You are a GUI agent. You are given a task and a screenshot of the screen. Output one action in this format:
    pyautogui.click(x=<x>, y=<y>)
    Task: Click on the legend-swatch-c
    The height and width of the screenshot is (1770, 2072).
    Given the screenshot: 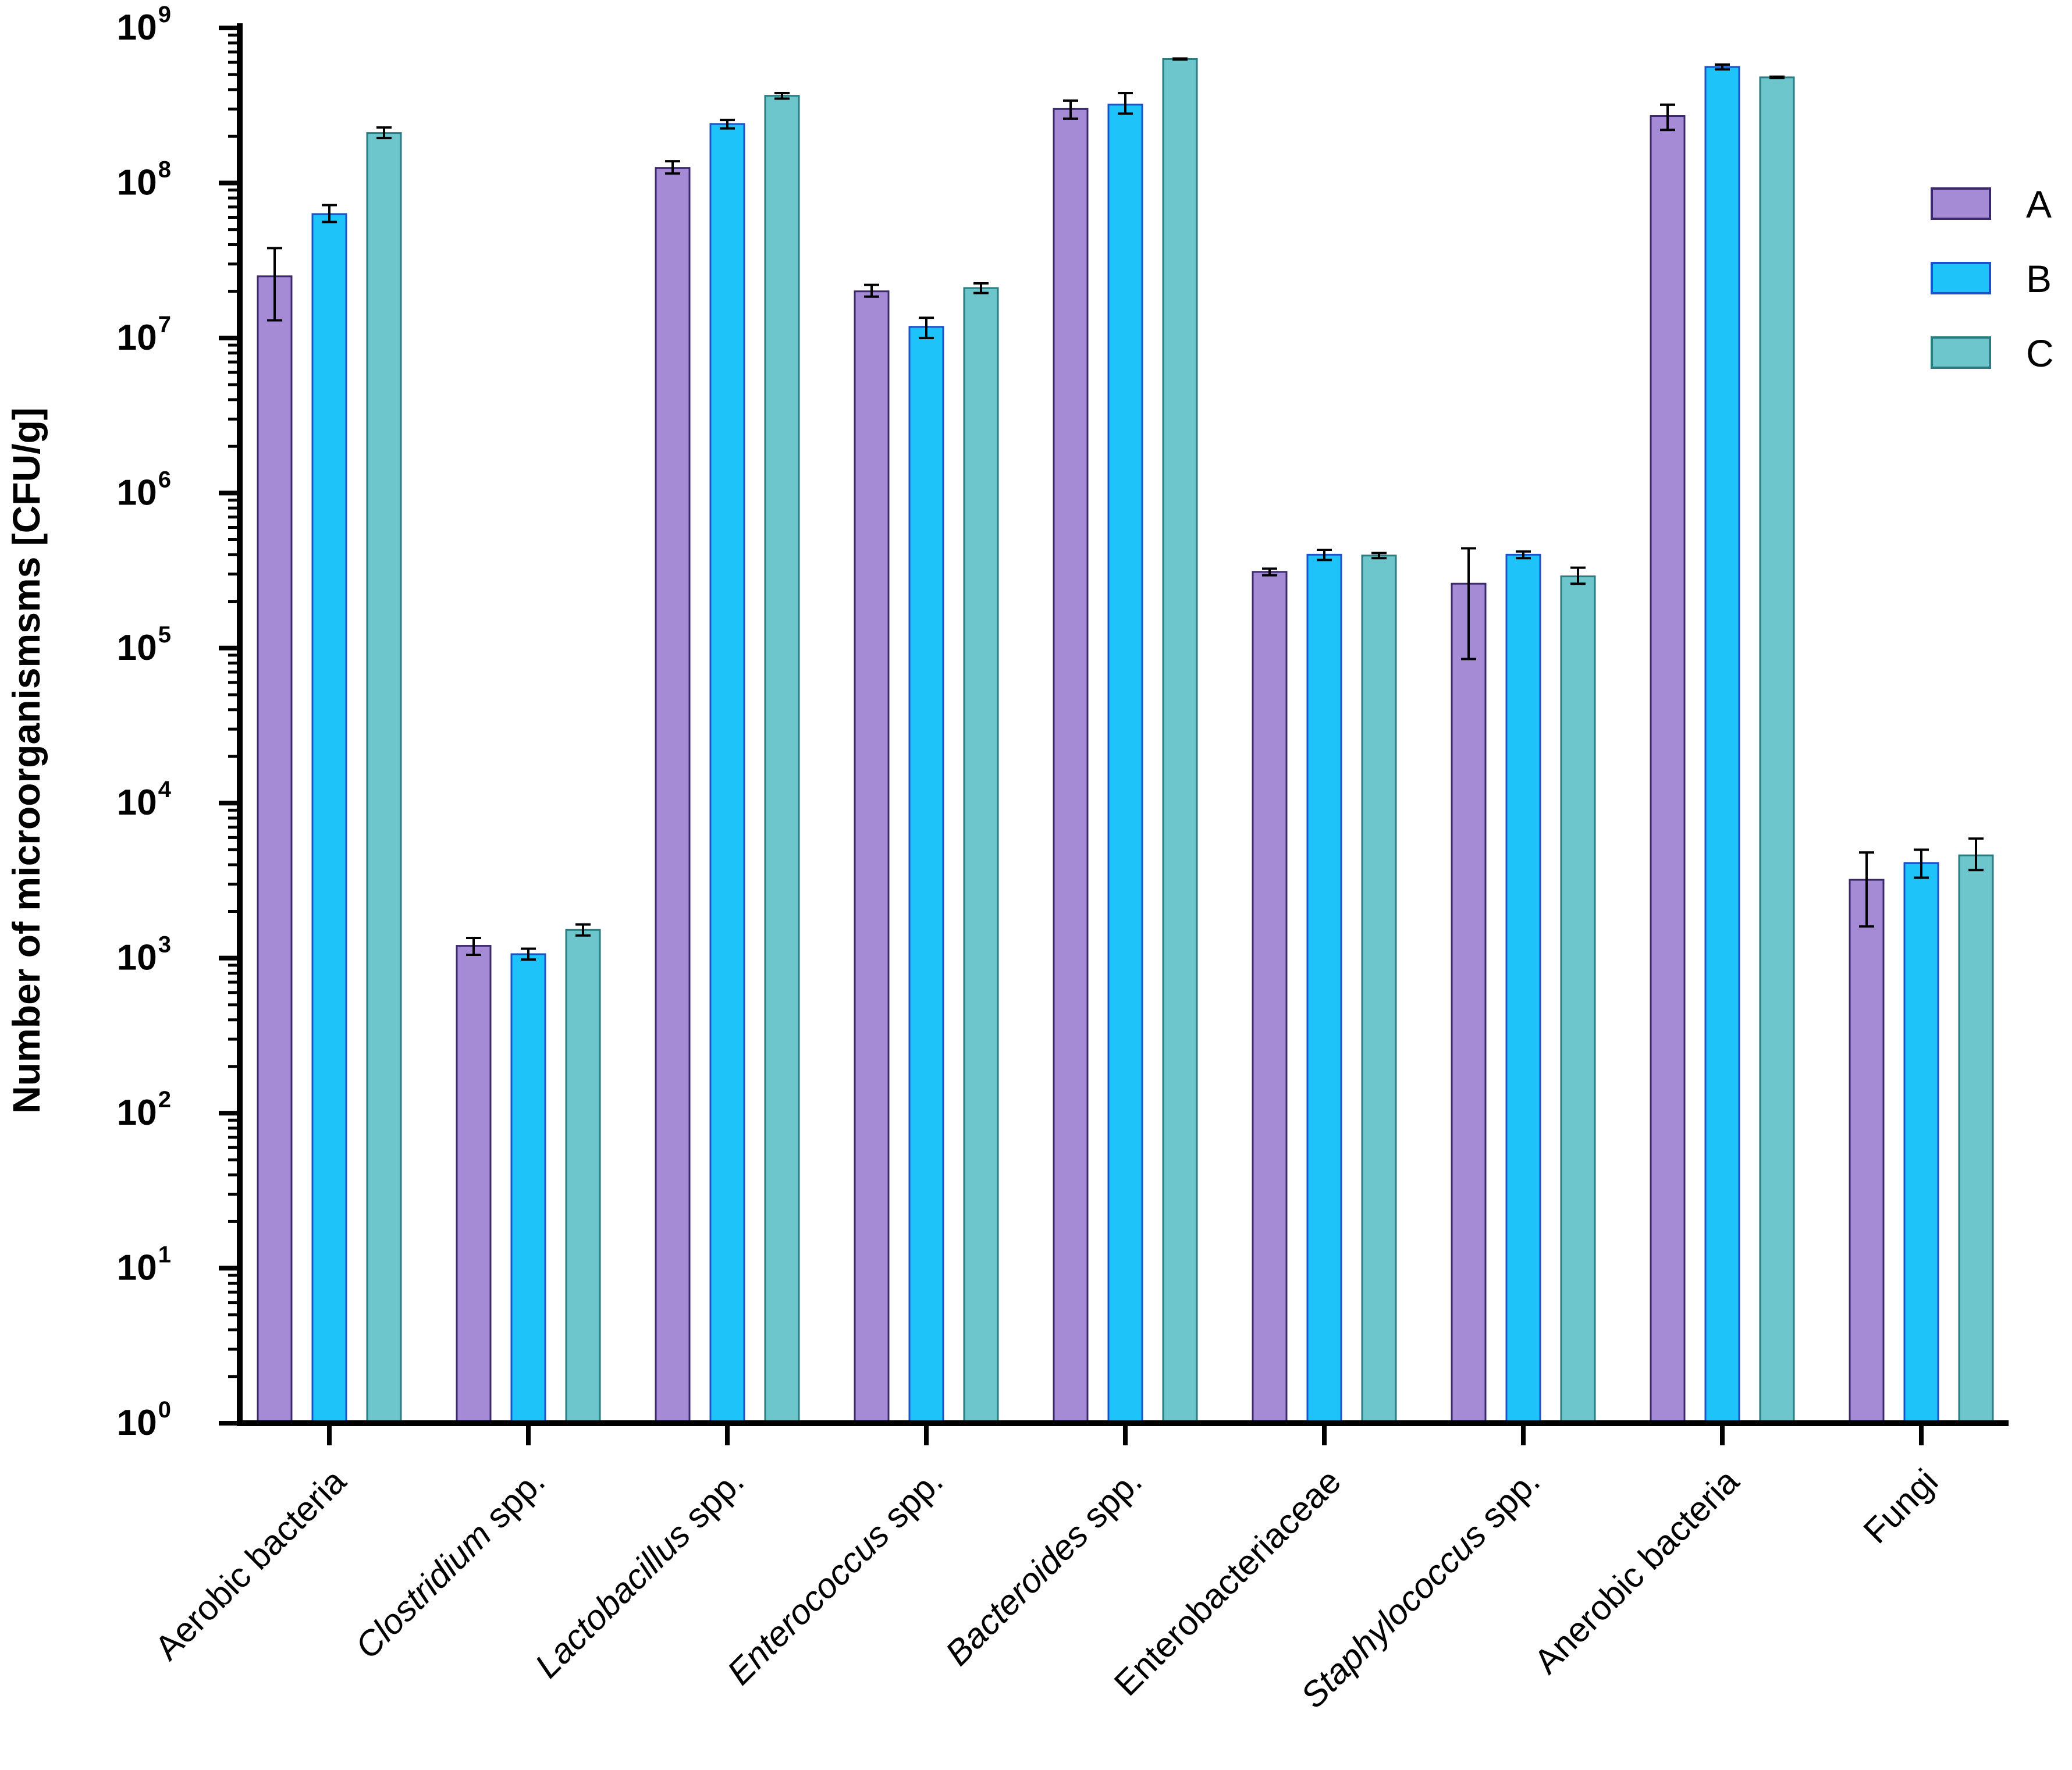 What is the action you would take?
    pyautogui.click(x=1961, y=352)
    